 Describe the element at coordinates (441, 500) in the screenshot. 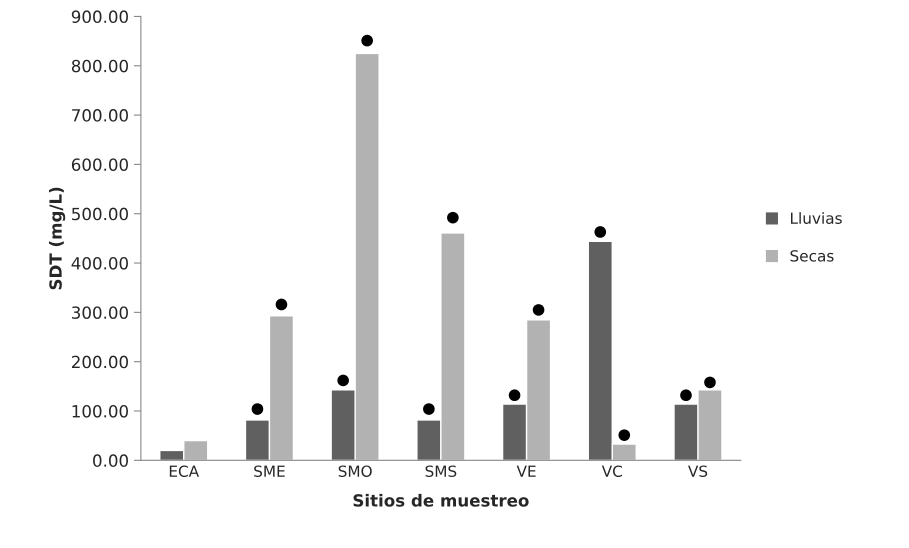

I see `x-axis-title: Sitios de muestreo` at that location.